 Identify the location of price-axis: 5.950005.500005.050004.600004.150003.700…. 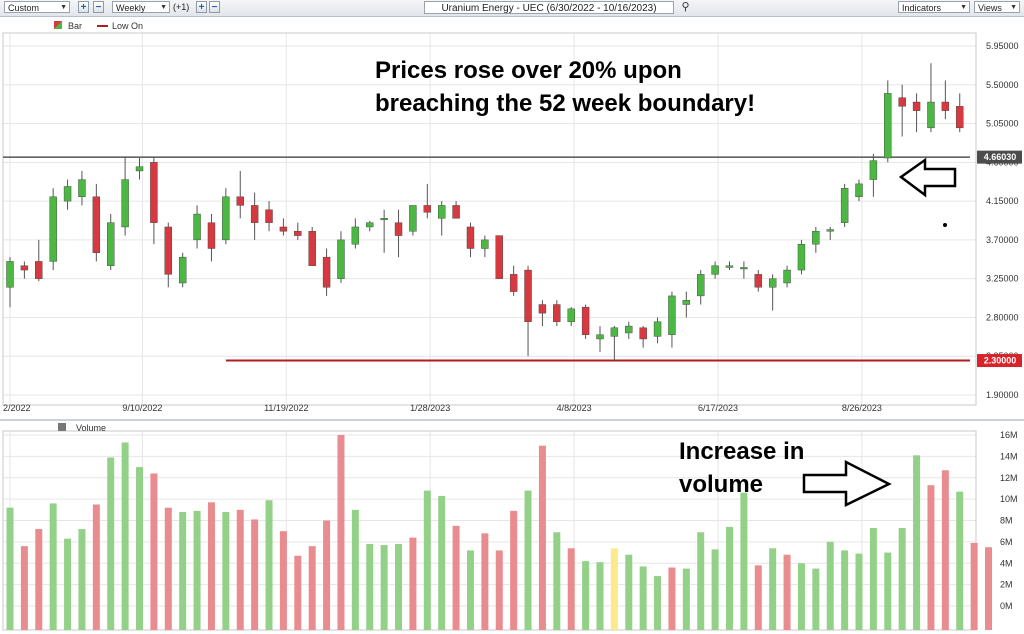
(1002, 220).